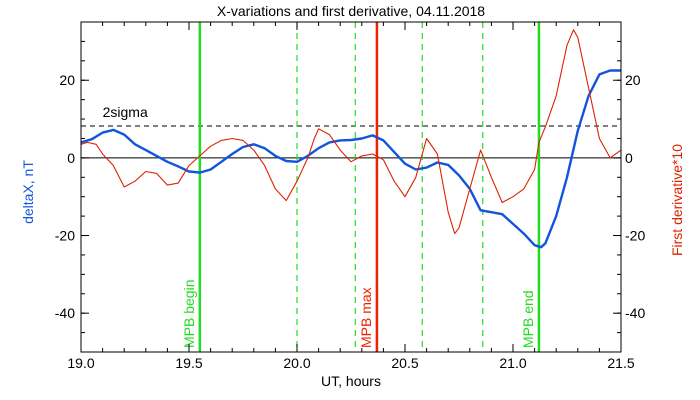 The image size is (700, 400). What do you see at coordinates (189, 314) in the screenshot?
I see `marker-label: MPB begin` at bounding box center [189, 314].